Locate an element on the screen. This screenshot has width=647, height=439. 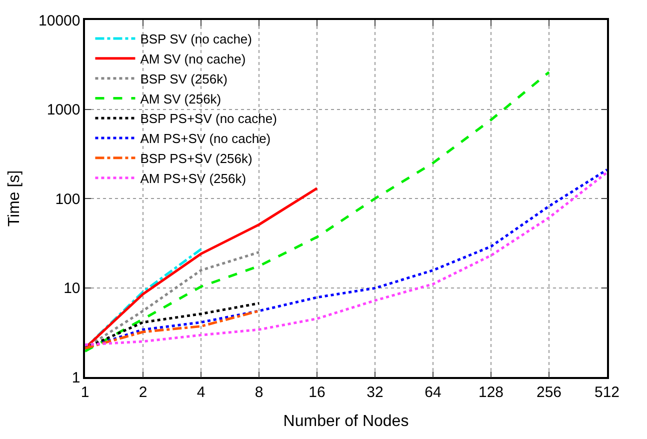
x-tick-label: 32 is located at coordinates (375, 392).